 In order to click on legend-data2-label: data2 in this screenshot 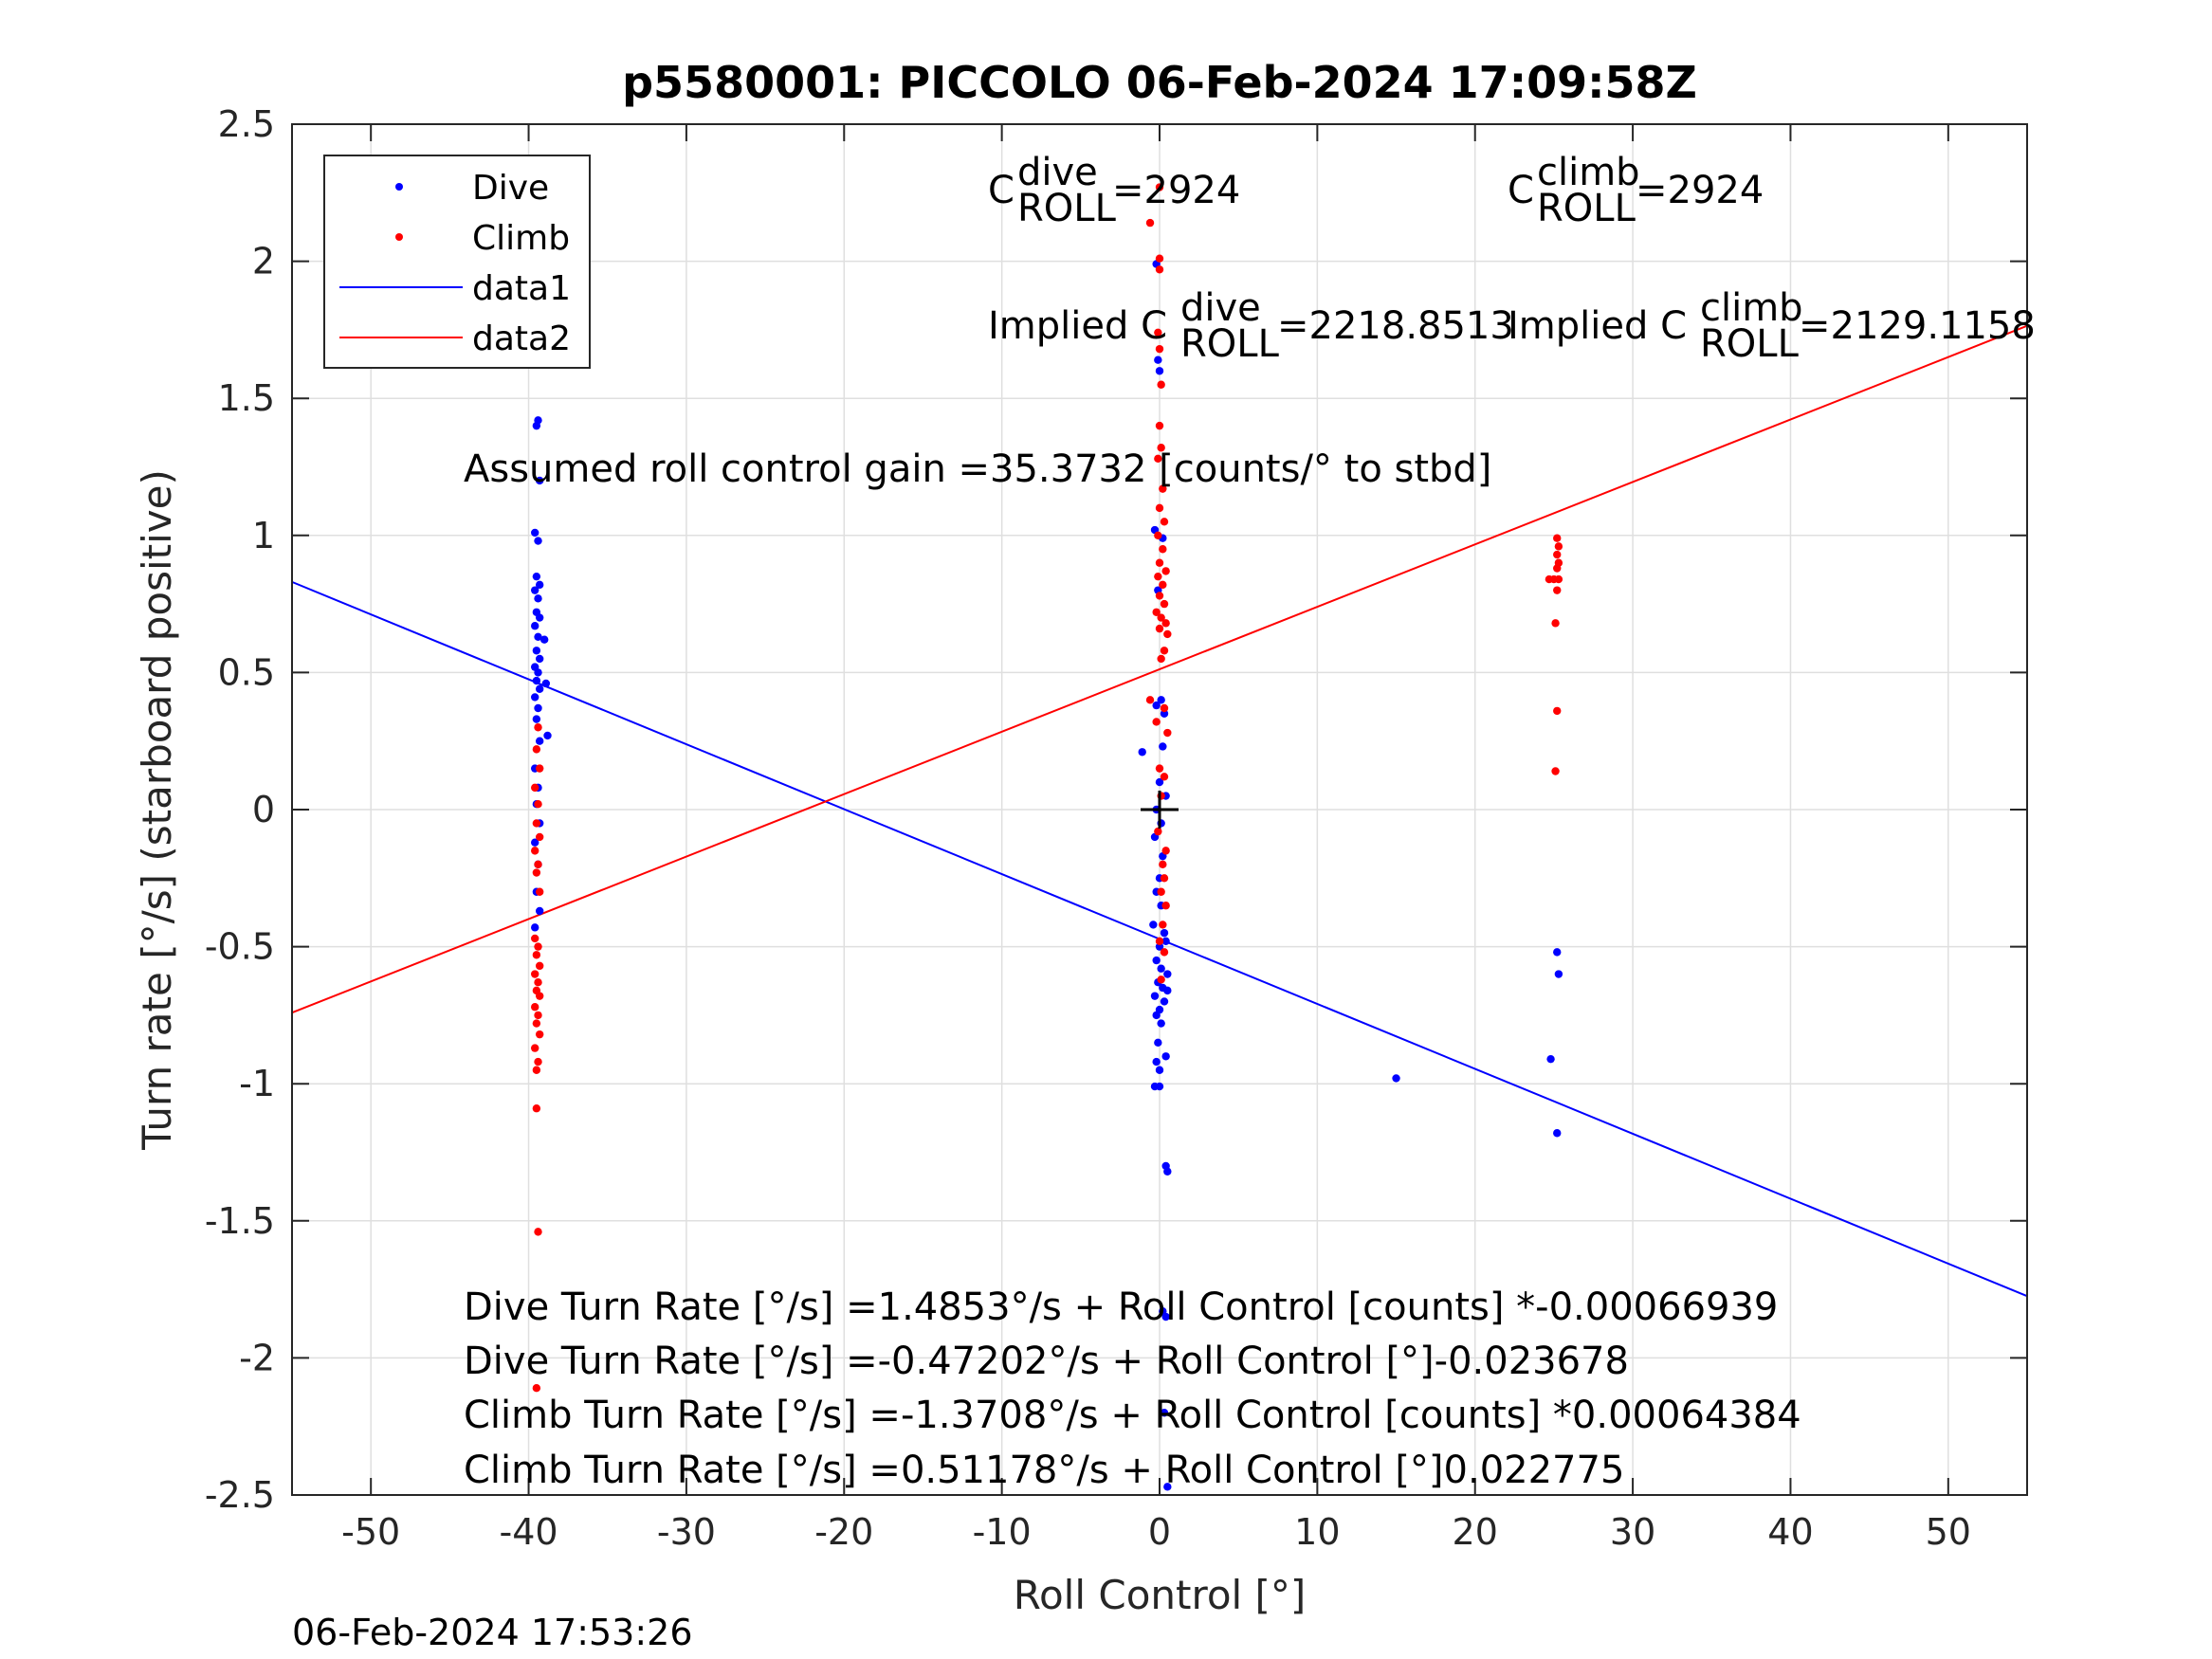, I will do `click(521, 338)`.